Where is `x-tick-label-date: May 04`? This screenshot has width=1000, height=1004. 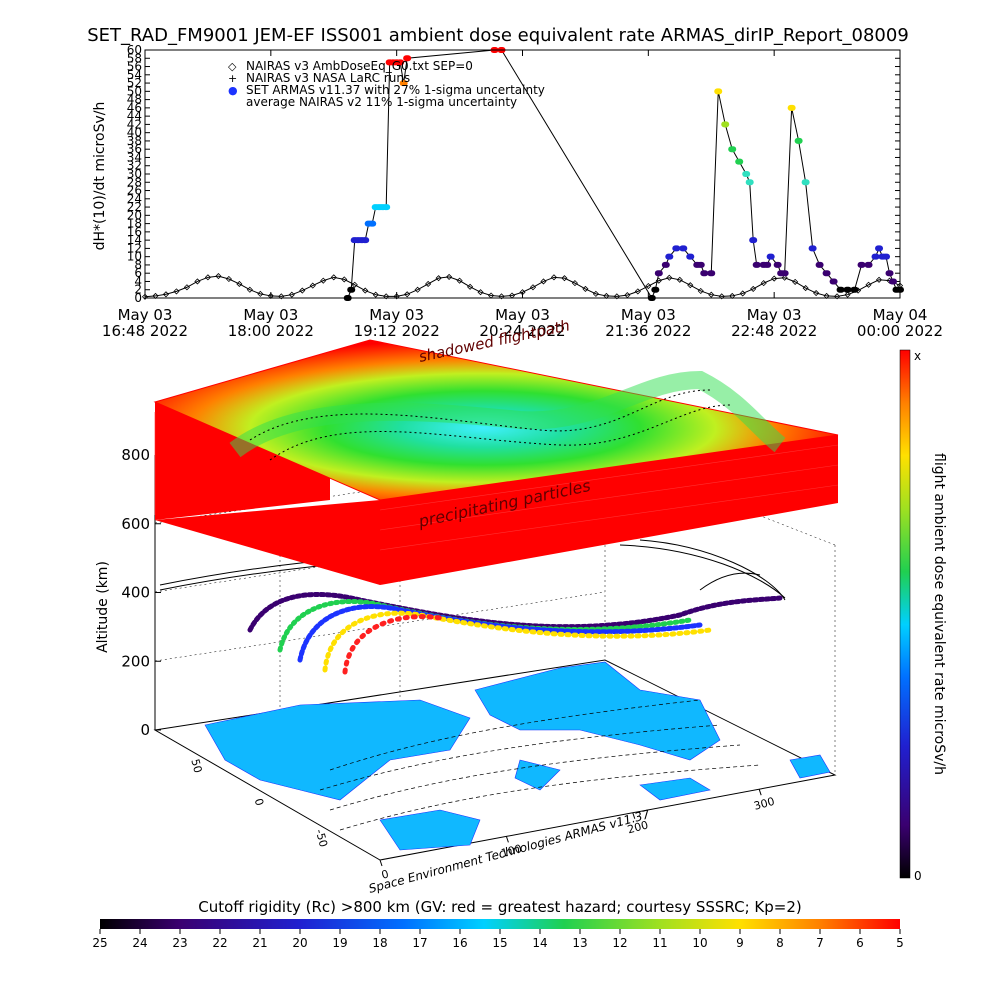
x-tick-label-date: May 04 is located at coordinates (900, 315).